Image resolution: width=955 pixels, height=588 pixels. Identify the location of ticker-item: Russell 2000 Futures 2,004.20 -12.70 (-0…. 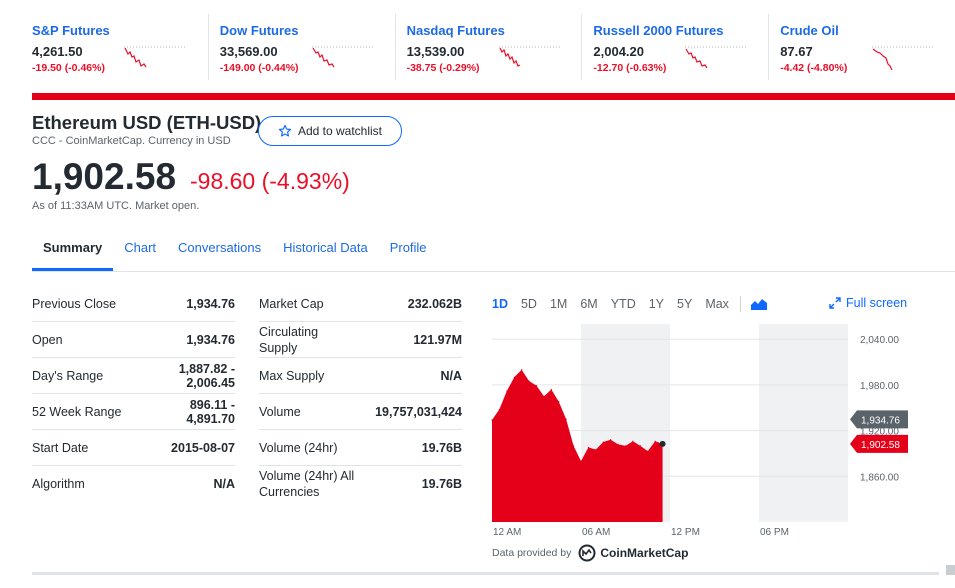
(674, 47).